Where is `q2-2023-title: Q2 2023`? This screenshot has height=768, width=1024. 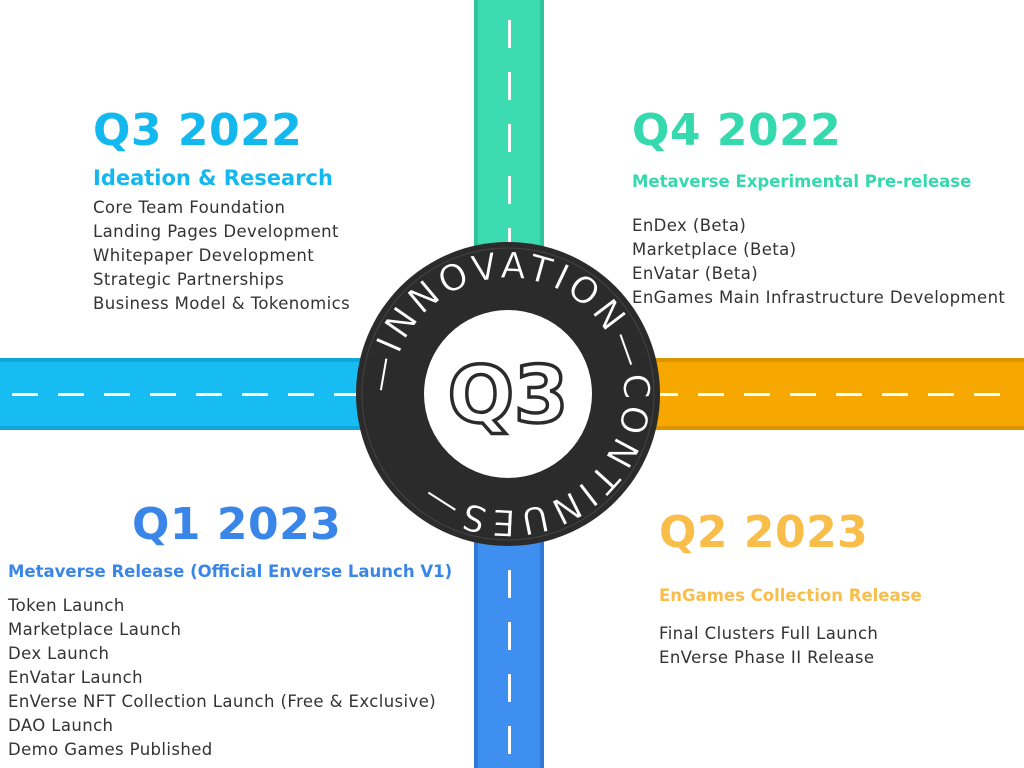
q2-2023-title: Q2 2023 is located at coordinates (764, 532).